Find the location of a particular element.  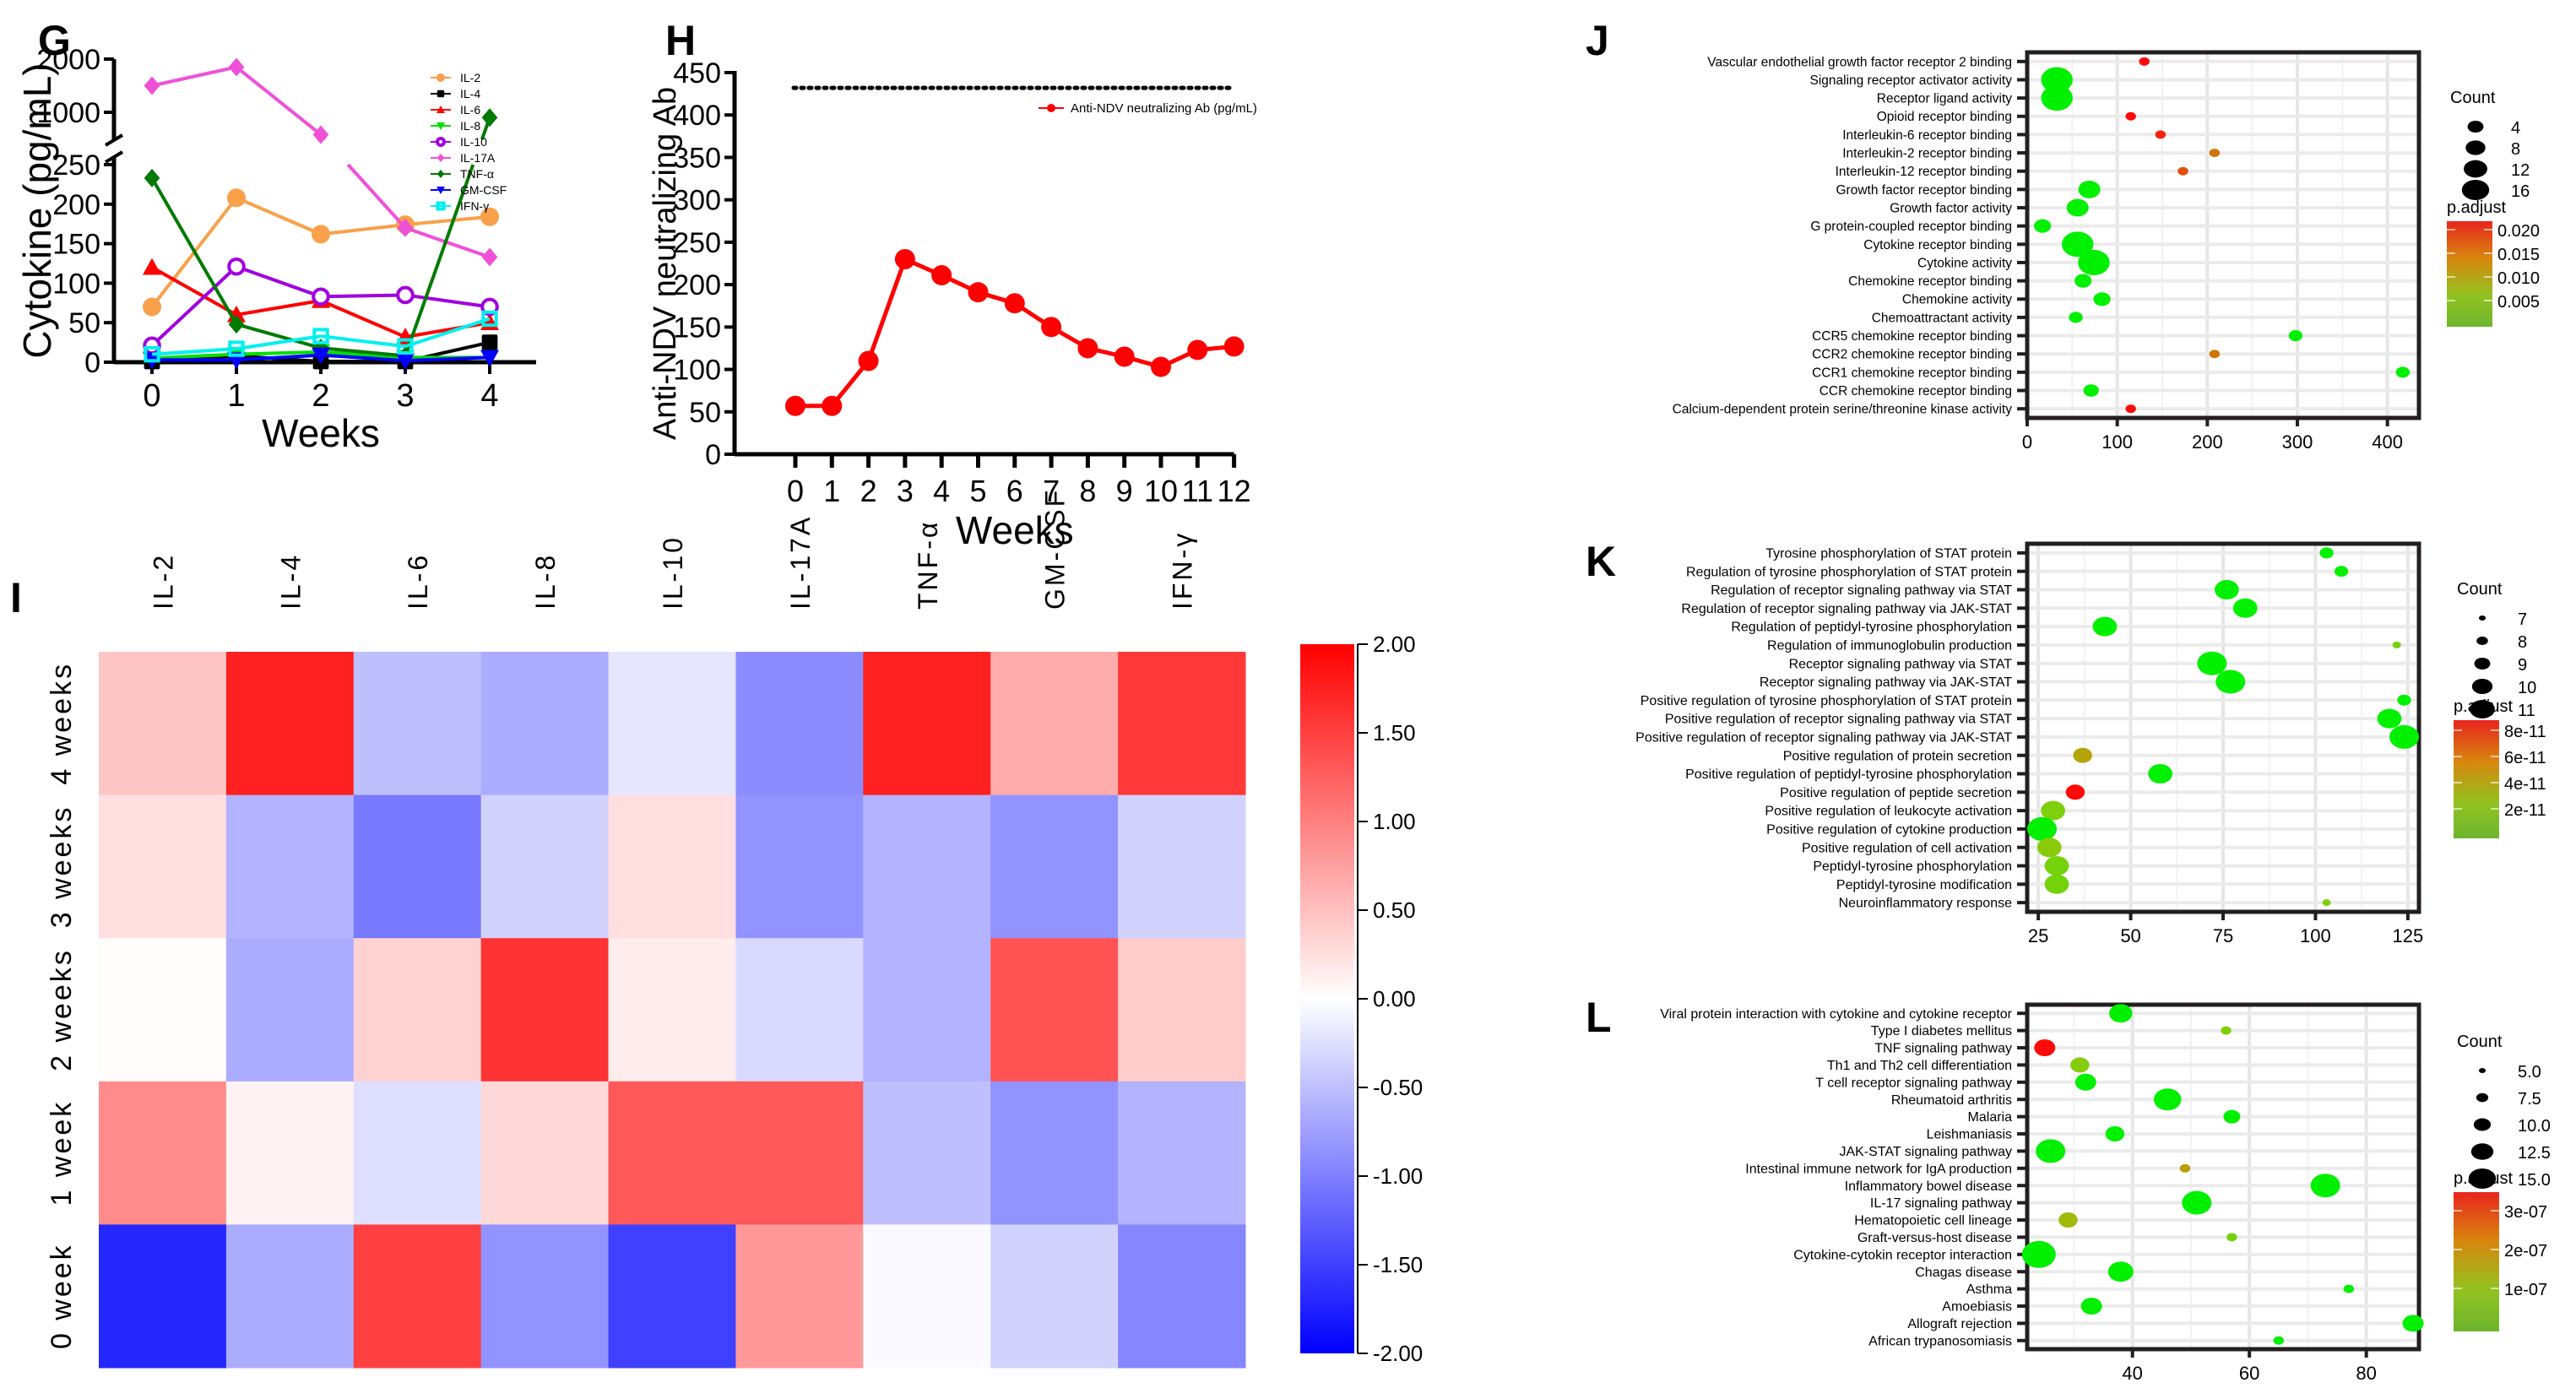

plot-frame is located at coordinates (2223, 235).